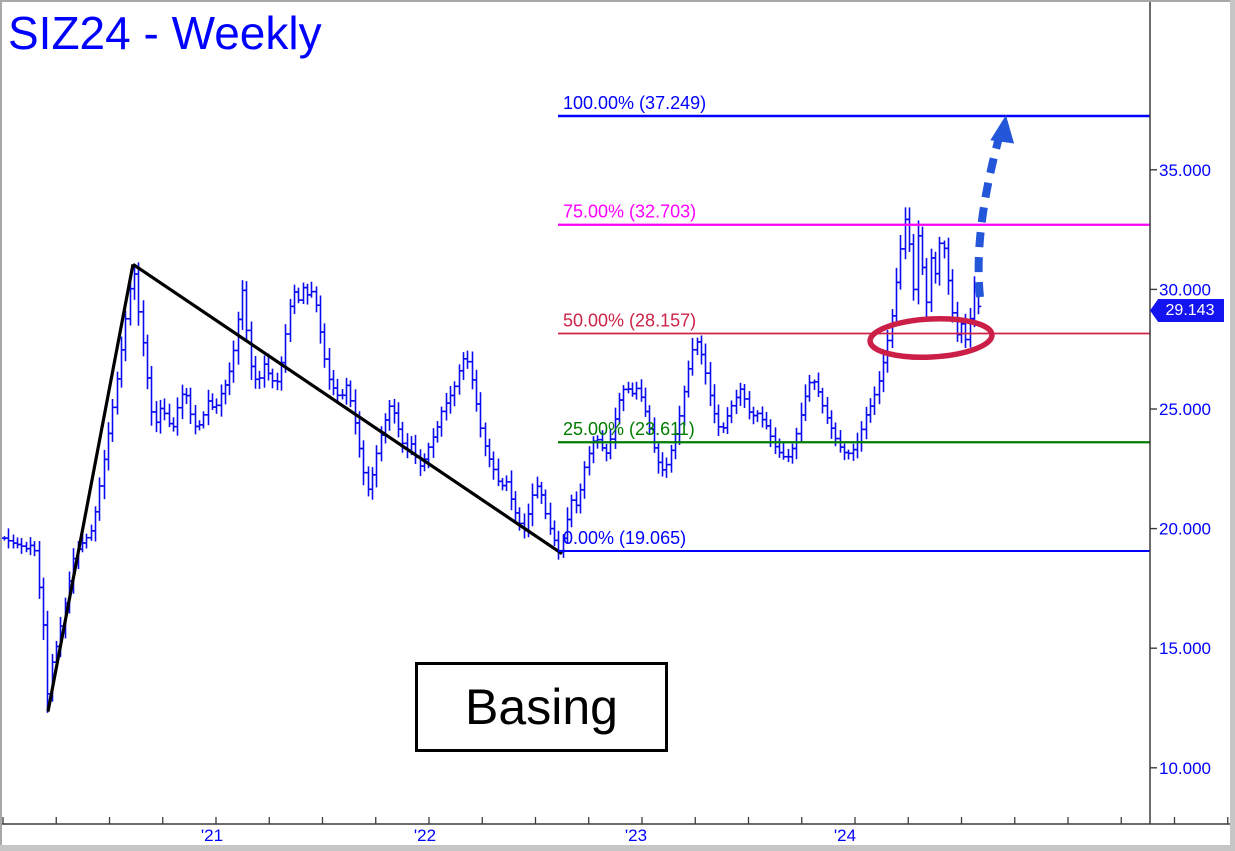 The width and height of the screenshot is (1235, 851). Describe the element at coordinates (629, 212) in the screenshot. I see `fib-label-75.00%: 75.00% (32.703)` at that location.